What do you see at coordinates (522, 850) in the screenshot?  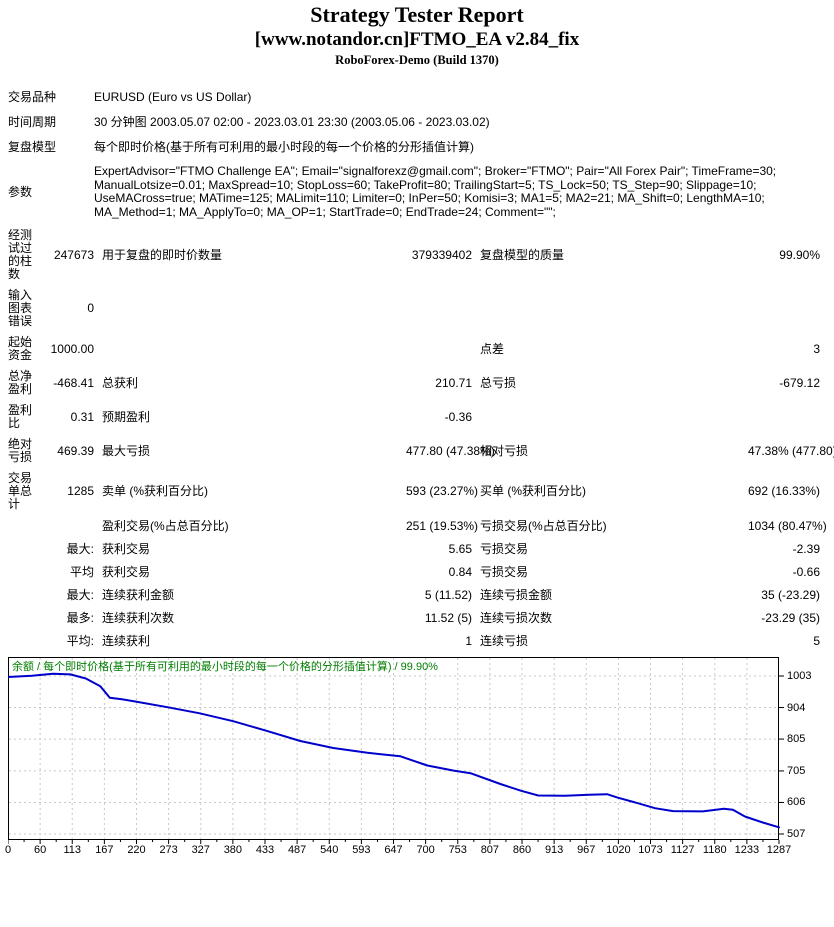 I see `x-axis-tick-label: 860` at bounding box center [522, 850].